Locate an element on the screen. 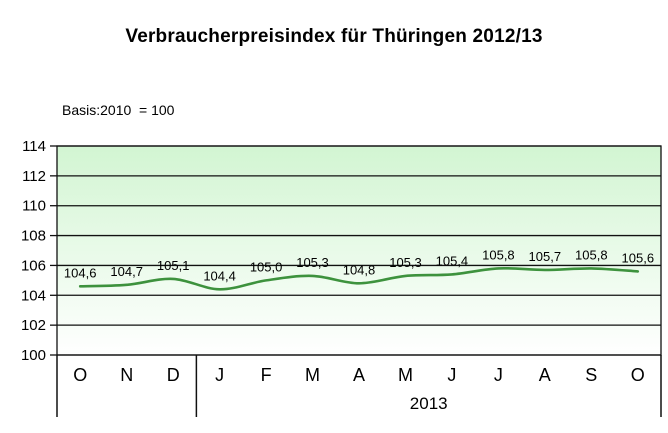 This screenshot has height=433, width=668. y-axis-label: 114 is located at coordinates (34, 146).